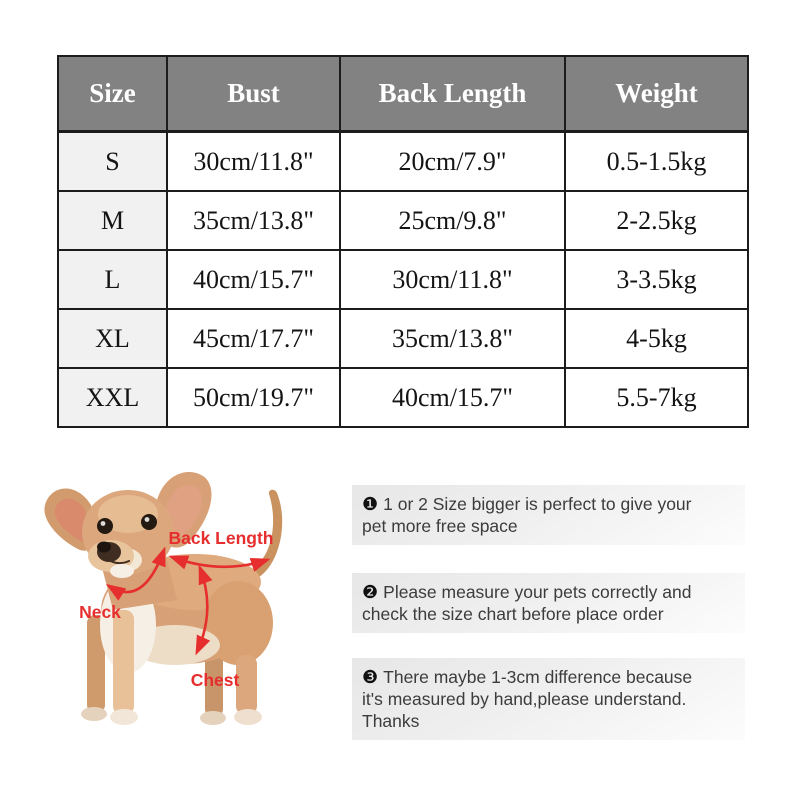 This screenshot has height=800, width=800. I want to click on chest-label: Chest, so click(215, 680).